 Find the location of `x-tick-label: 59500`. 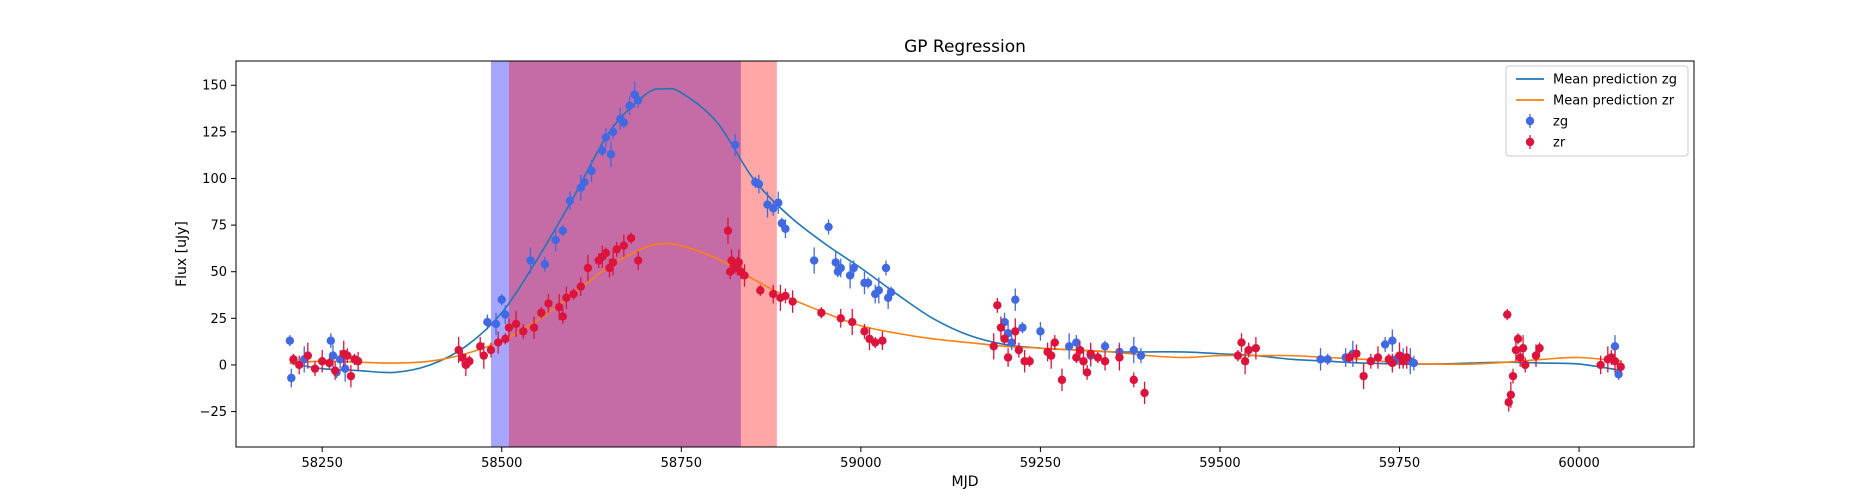

x-tick-label: 59500 is located at coordinates (1219, 463).